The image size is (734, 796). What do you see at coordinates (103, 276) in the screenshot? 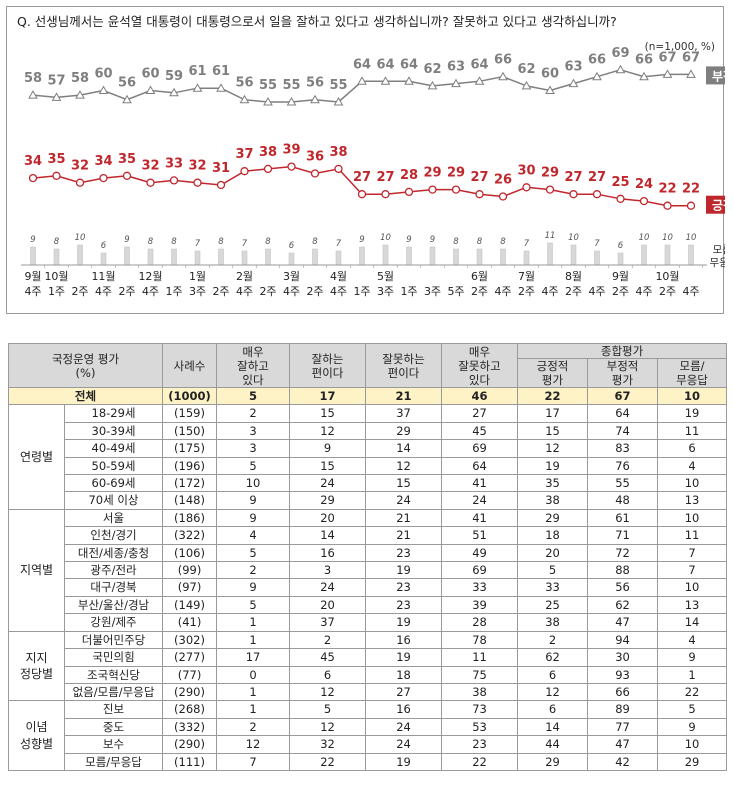
I see `x-tick-label-month: 11월` at bounding box center [103, 276].